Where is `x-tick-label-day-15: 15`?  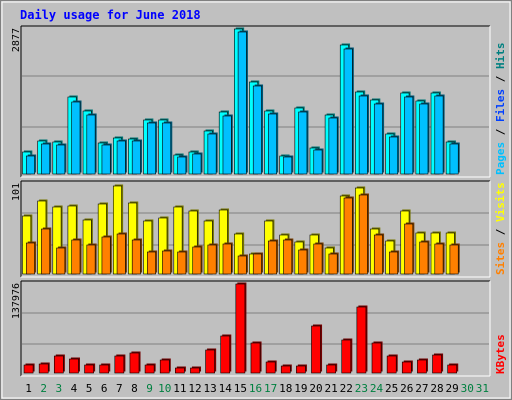
x-tick-label-day-15: 15 is located at coordinates (240, 388).